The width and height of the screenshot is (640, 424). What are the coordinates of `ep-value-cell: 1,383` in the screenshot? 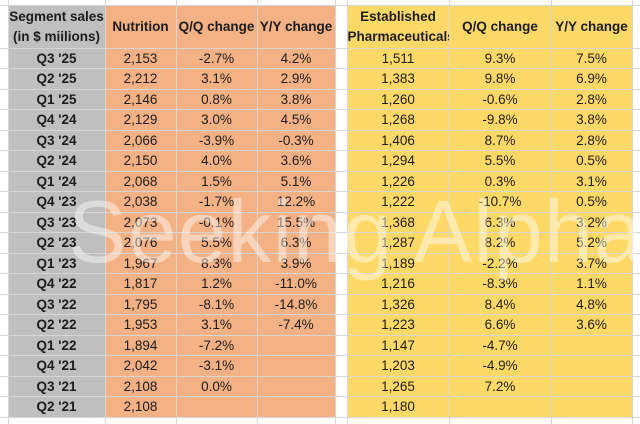 It's located at (398, 79).